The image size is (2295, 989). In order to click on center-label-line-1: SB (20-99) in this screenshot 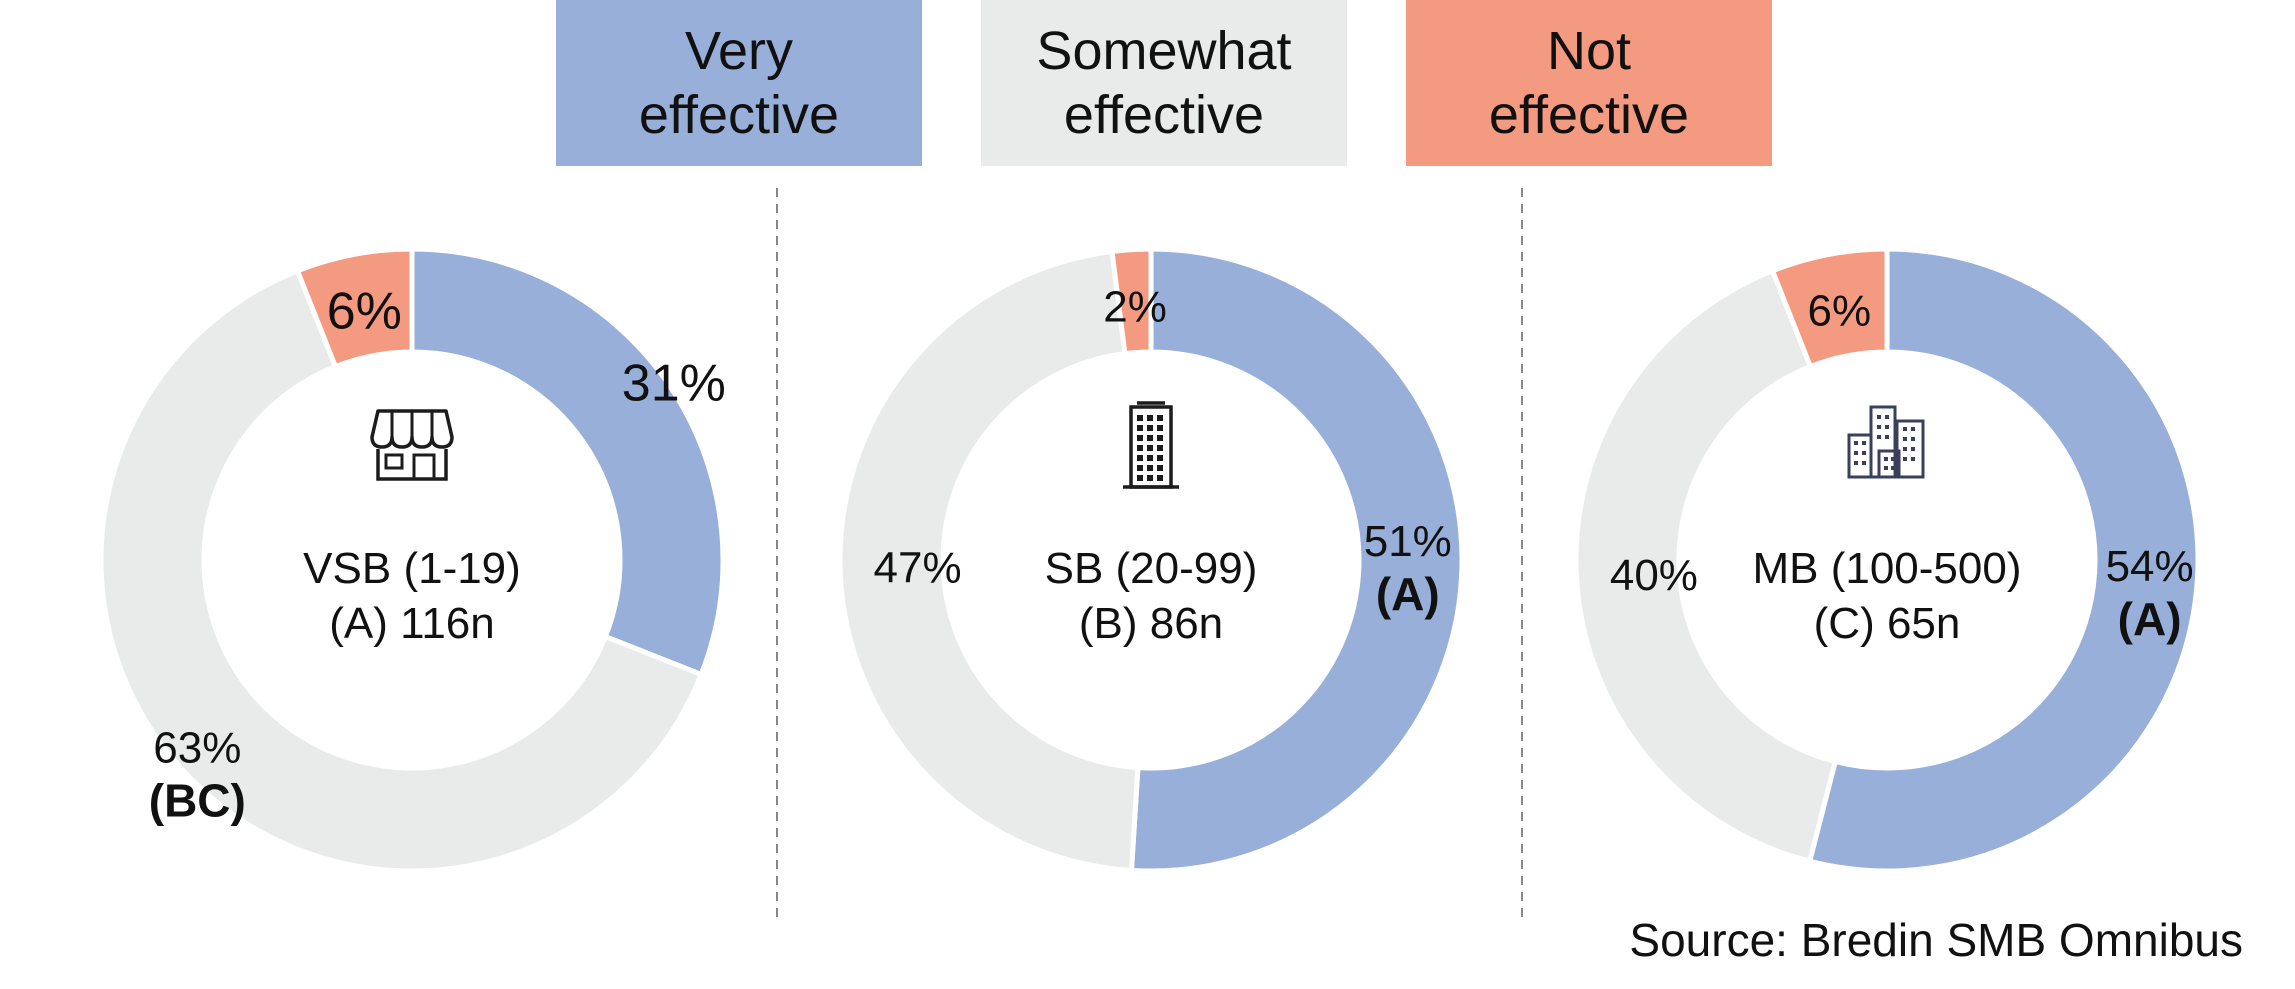, I will do `click(1151, 568)`.